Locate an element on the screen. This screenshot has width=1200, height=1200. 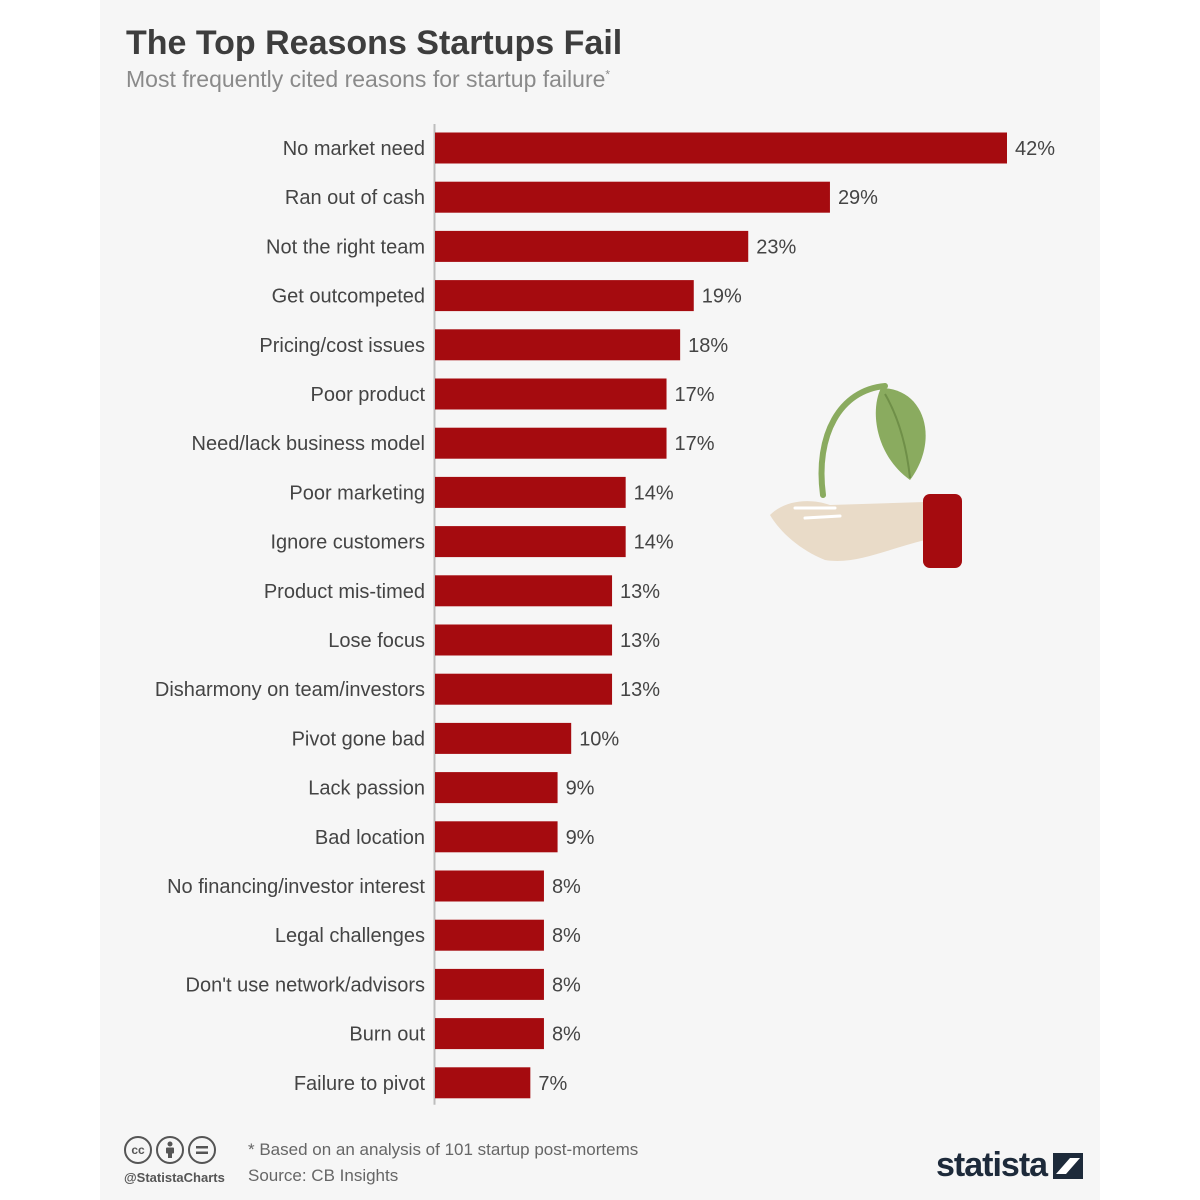
category-label: Burn out is located at coordinates (387, 1035).